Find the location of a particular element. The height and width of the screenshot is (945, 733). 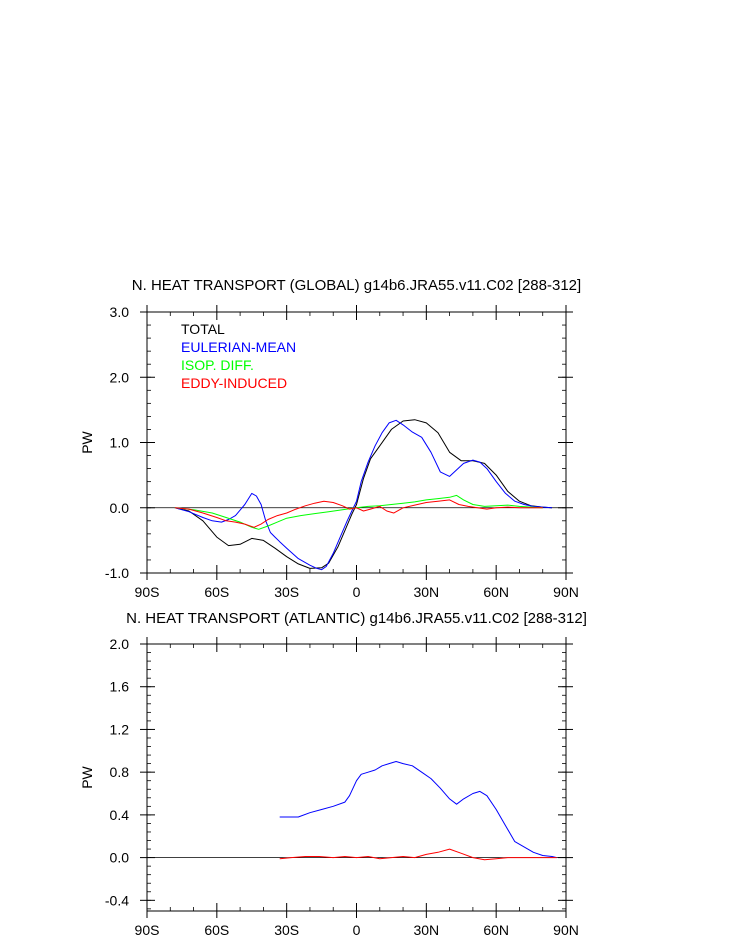

series-line-total is located at coordinates (363, 494).